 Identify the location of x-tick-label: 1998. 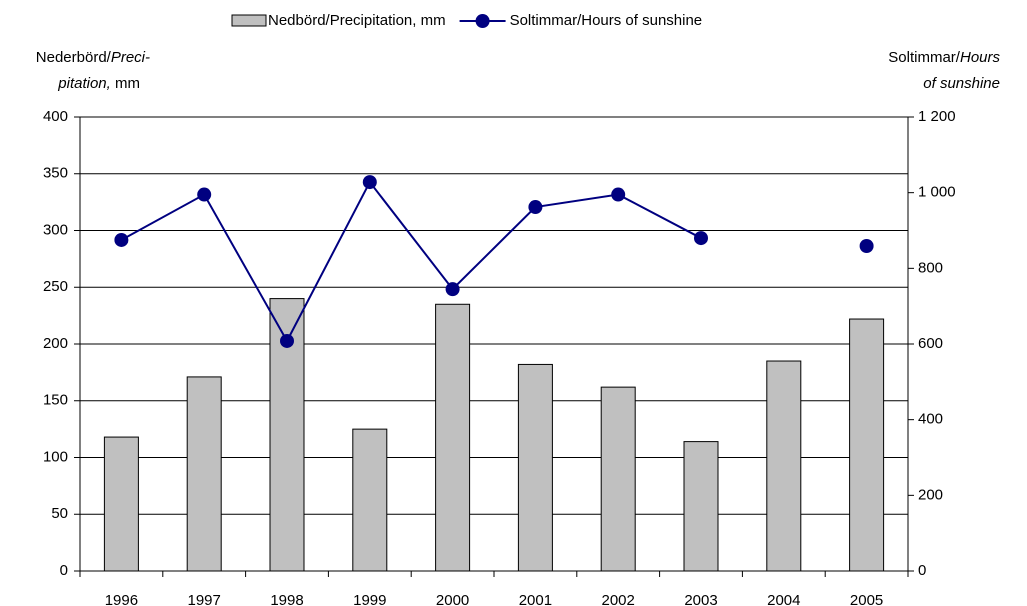
(286, 599).